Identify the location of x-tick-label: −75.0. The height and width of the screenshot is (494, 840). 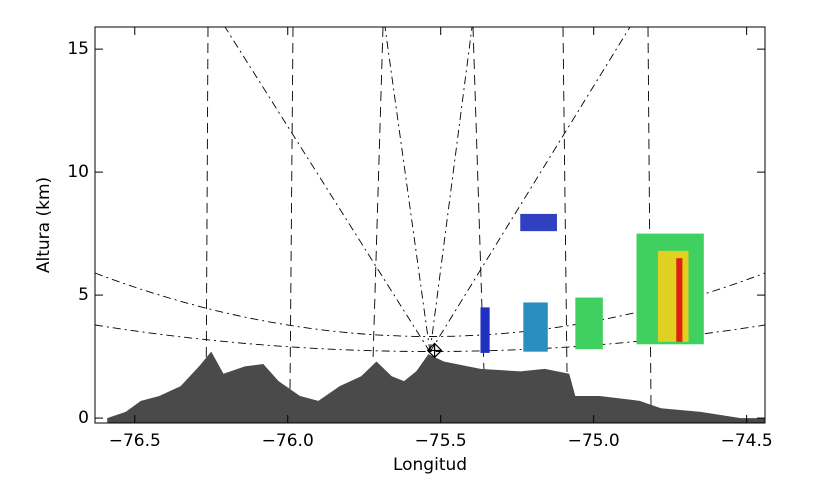
(594, 441).